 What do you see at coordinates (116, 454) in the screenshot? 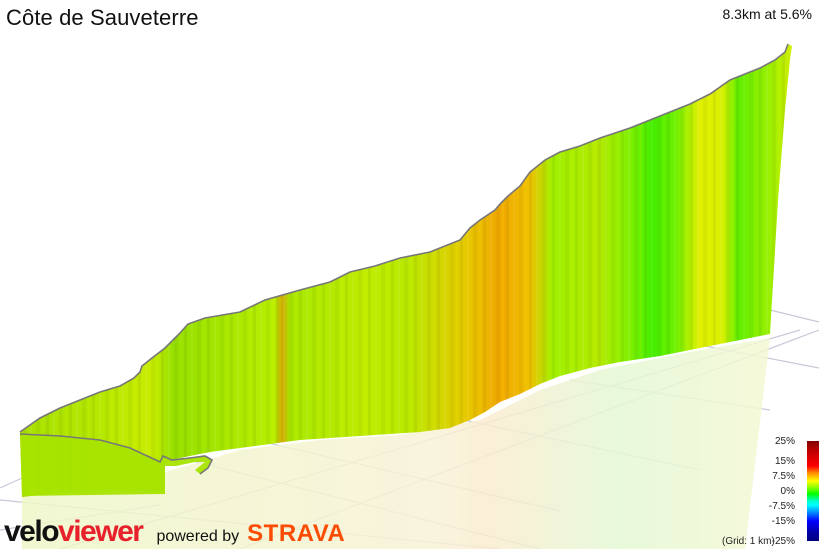
I see `profile-loop-outline` at bounding box center [116, 454].